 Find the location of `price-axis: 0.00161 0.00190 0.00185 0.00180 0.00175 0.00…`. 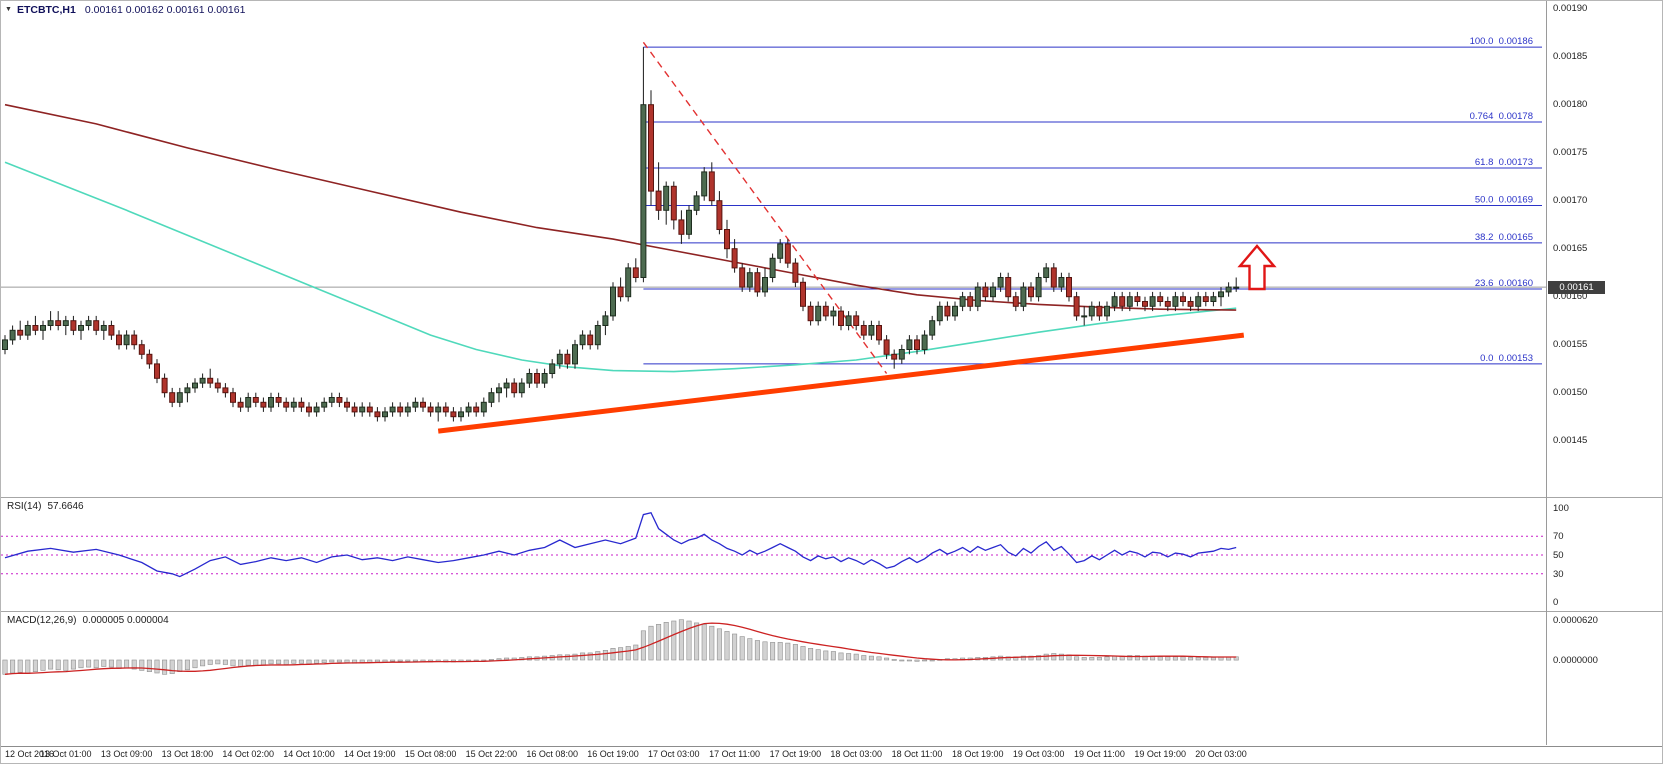

price-axis: 0.00161 0.00190 0.00185 0.00180 0.00175 0.00… is located at coordinates (1604, 249).